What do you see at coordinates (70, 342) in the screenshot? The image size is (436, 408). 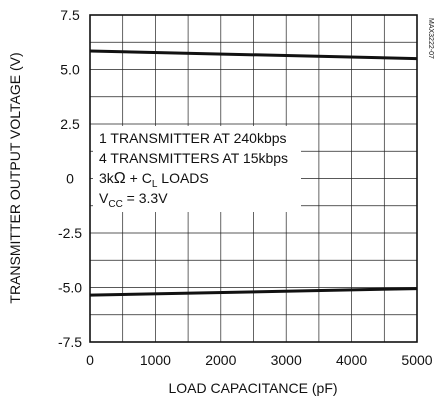 I see `y-tick-label: -7.5` at bounding box center [70, 342].